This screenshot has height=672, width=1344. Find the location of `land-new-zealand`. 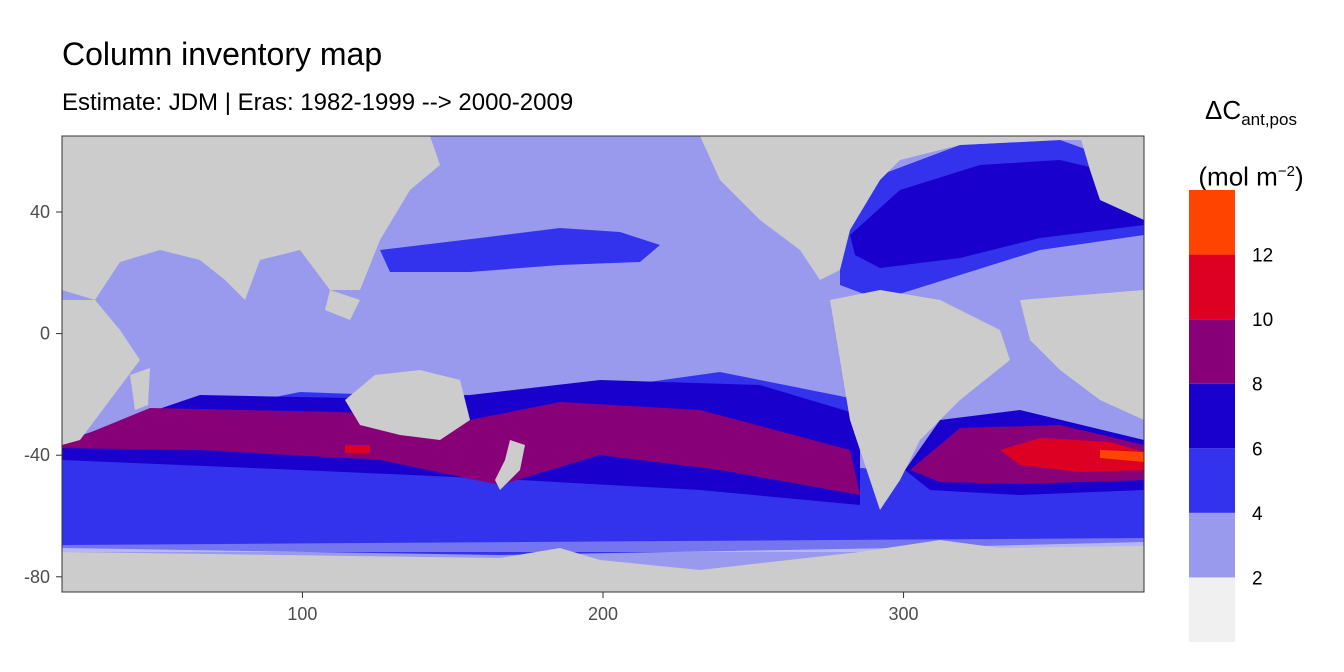

land-new-zealand is located at coordinates (510, 465).